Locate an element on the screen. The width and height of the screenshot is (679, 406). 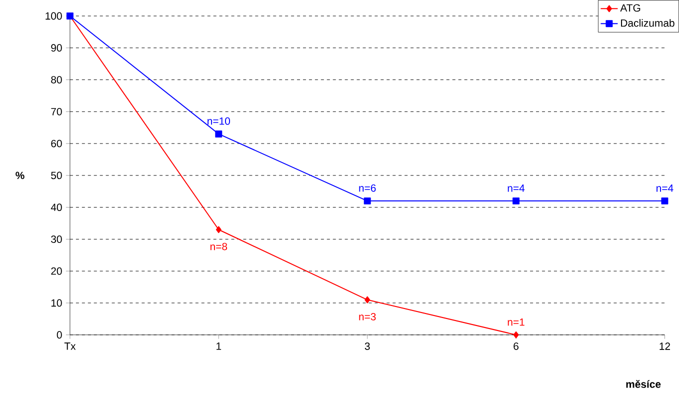
y-tick-label: 80 is located at coordinates (56, 80).